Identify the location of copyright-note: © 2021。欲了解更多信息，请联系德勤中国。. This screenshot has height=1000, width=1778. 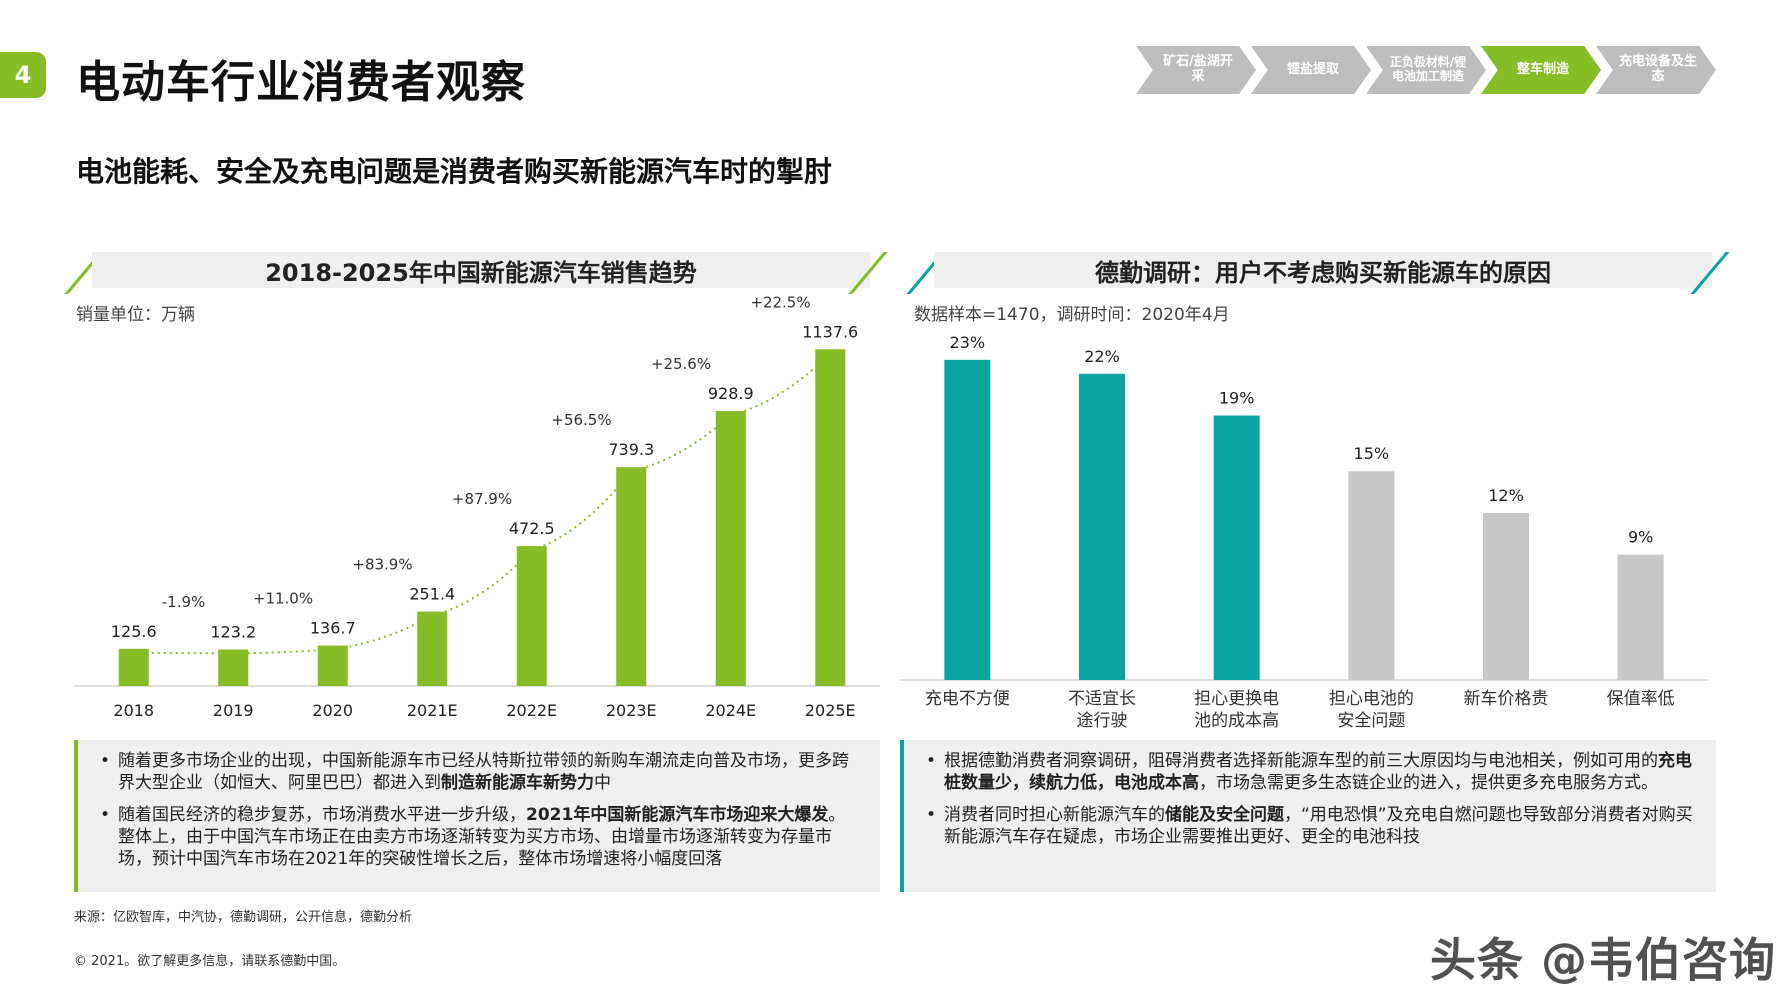
(210, 961).